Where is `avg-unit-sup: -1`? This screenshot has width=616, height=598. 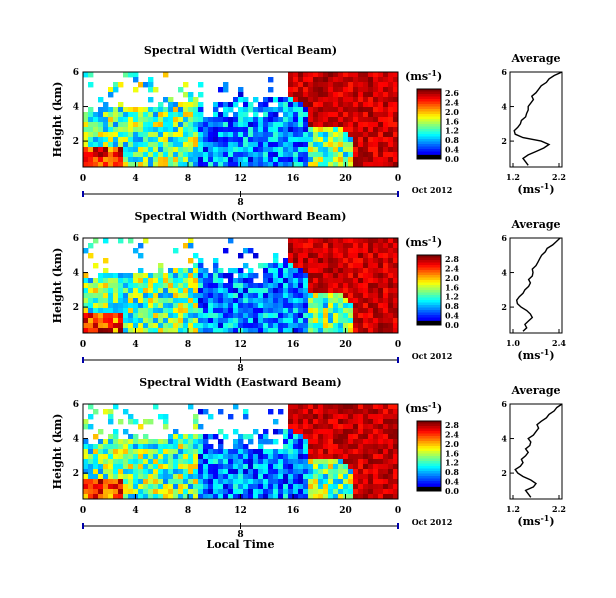 avg-unit-sup: -1 is located at coordinates (544, 352).